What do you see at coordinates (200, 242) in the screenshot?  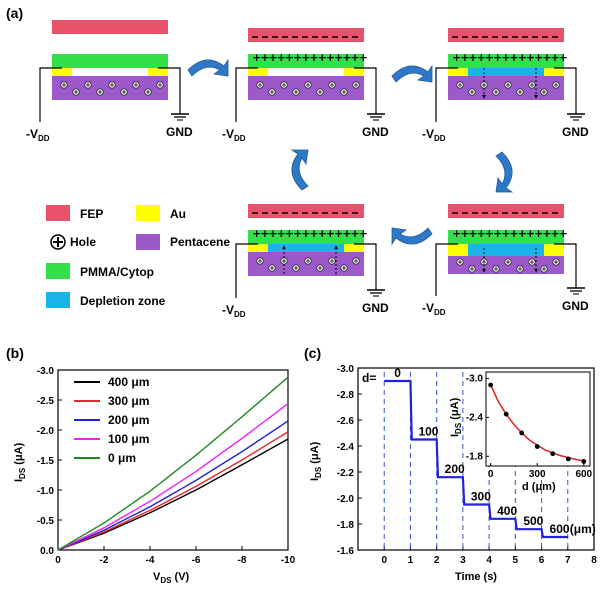 I see `legend-label-pentacene: Pentacene` at bounding box center [200, 242].